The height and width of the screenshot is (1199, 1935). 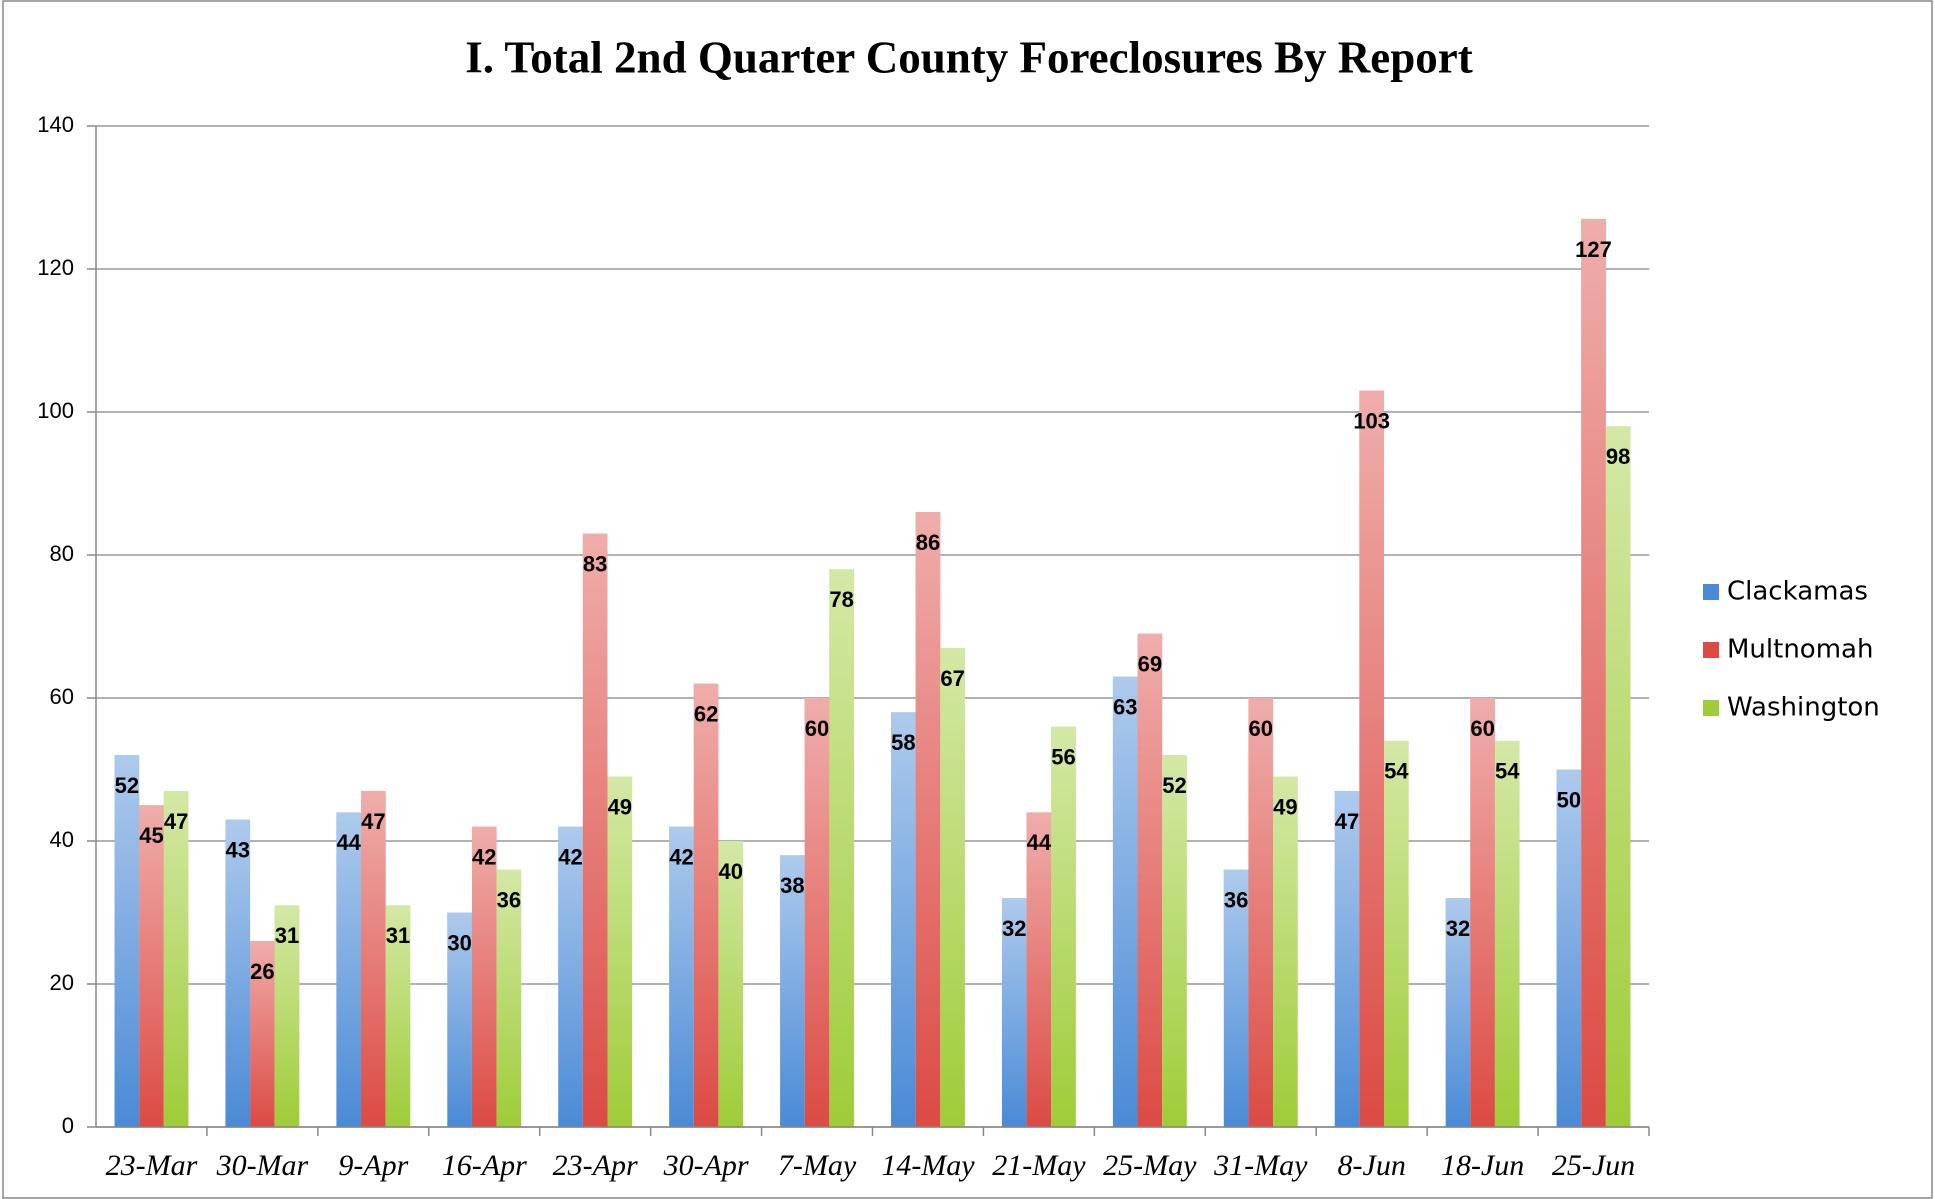 I want to click on value-label: 67, so click(x=952, y=678).